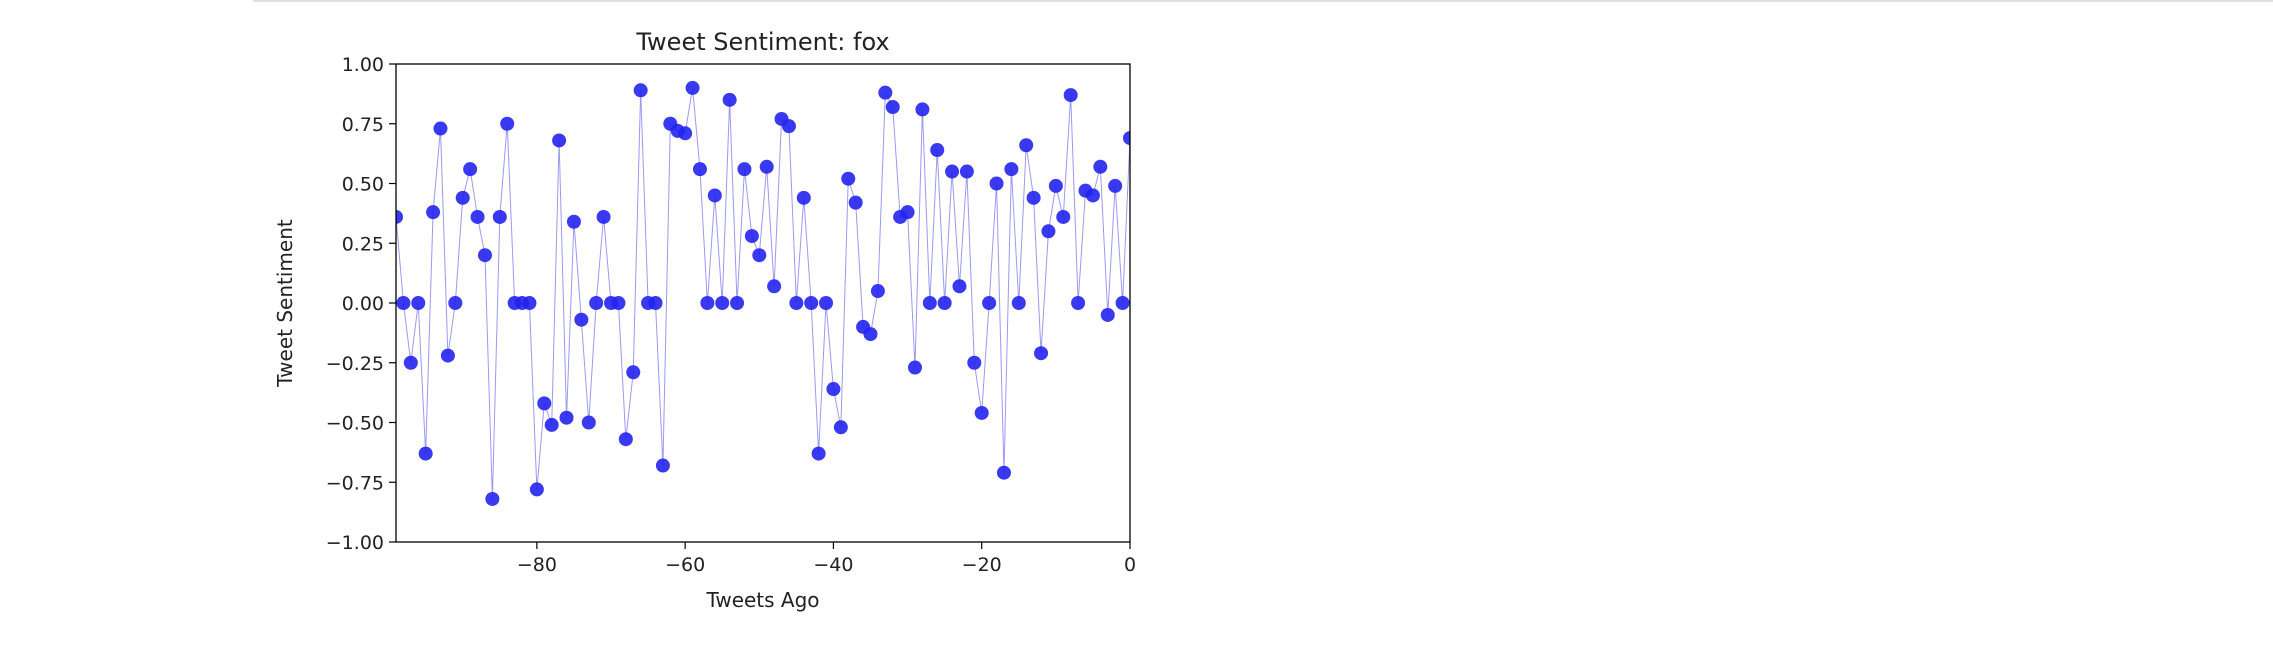  Describe the element at coordinates (685, 565) in the screenshot. I see `x-tick-label: −60` at that location.